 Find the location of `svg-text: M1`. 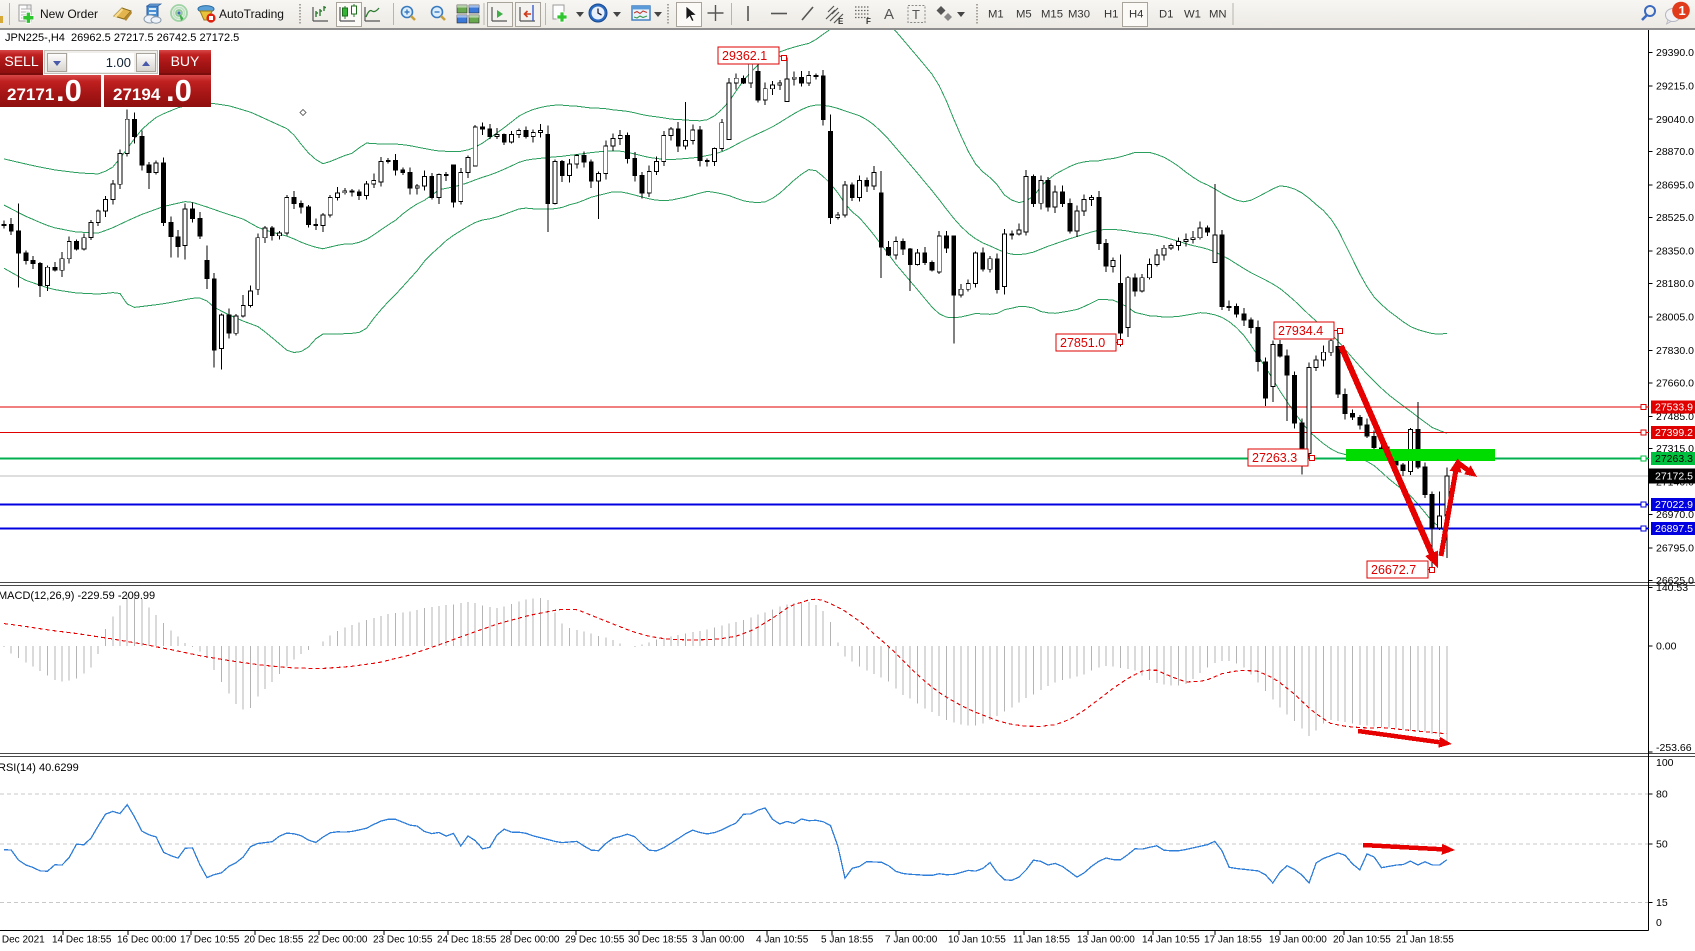

svg-text: M1 is located at coordinates (996, 15).